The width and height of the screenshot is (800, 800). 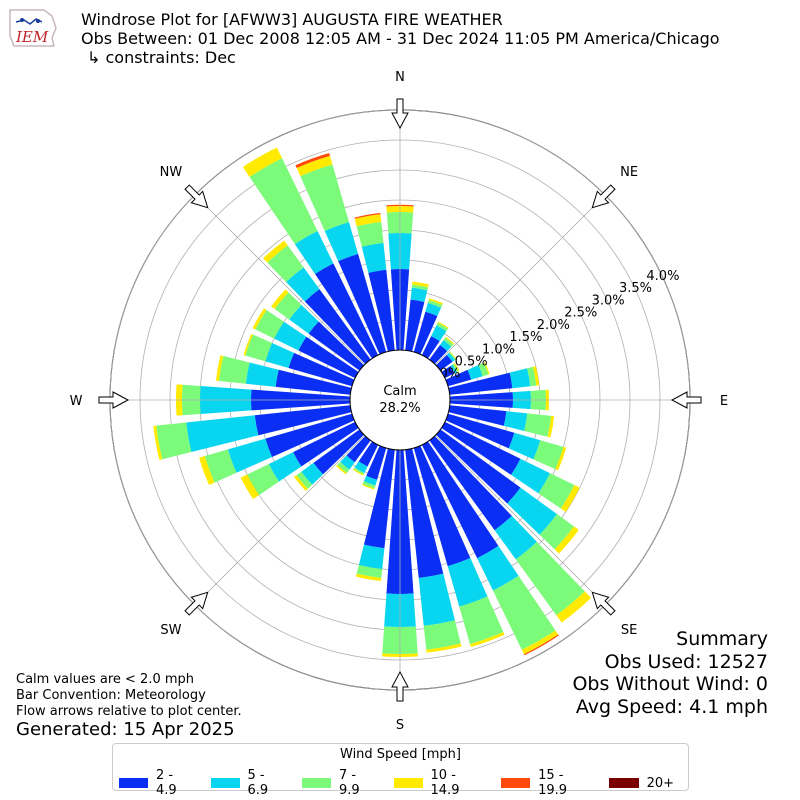 I want to click on calm-label: Calm, so click(x=399, y=391).